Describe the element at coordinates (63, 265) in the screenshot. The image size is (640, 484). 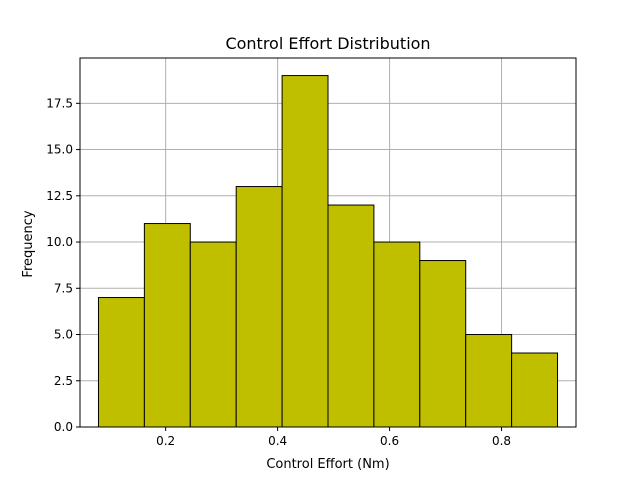
I see `y-axis-ticks: 0.0 2.5 5.0 7.5 10.0 12.5 15.0 17.5` at that location.